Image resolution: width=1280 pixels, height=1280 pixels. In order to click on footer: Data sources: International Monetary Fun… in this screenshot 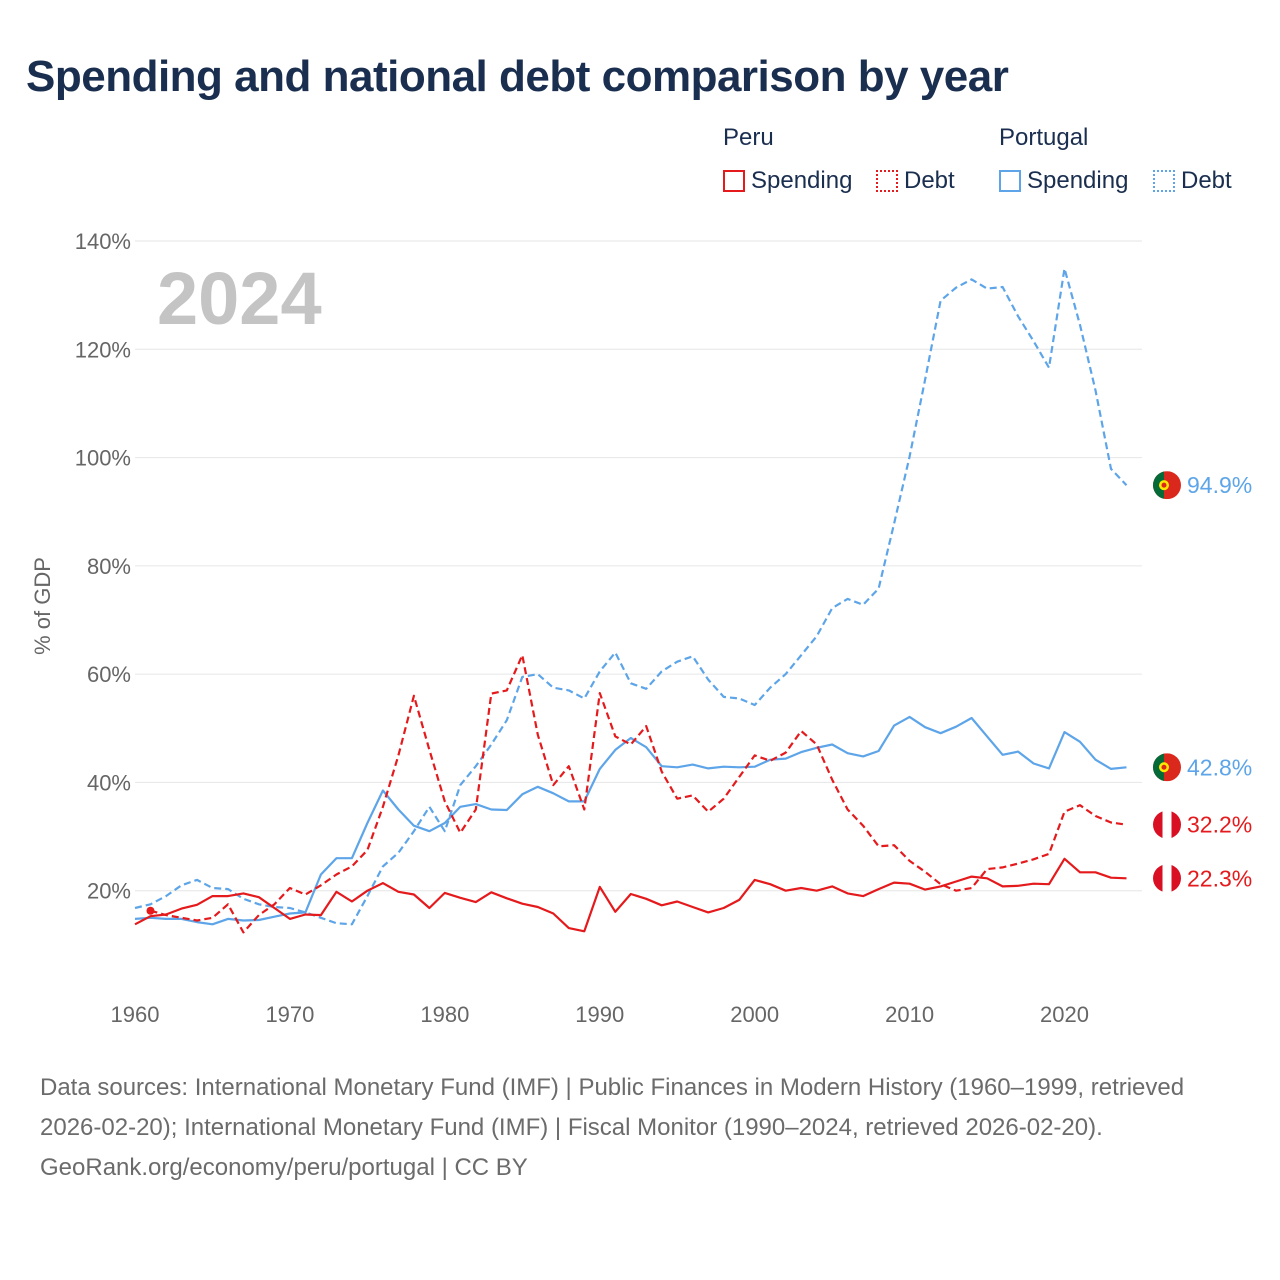, I will do `click(640, 1128)`.